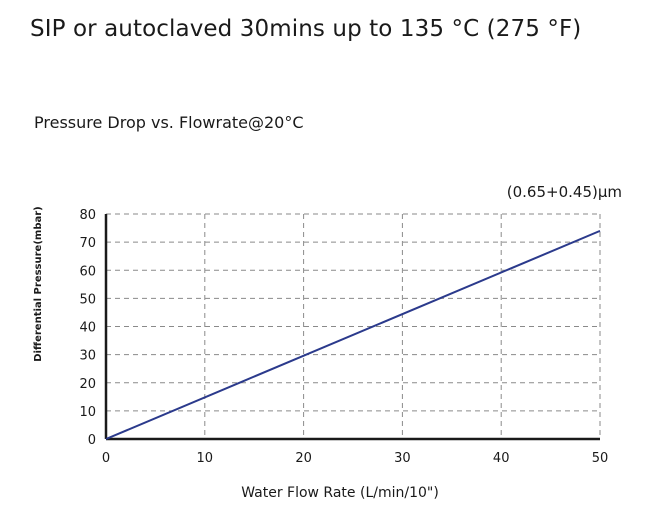 The height and width of the screenshot is (522, 651). I want to click on y-tick-label: 10, so click(87, 412).